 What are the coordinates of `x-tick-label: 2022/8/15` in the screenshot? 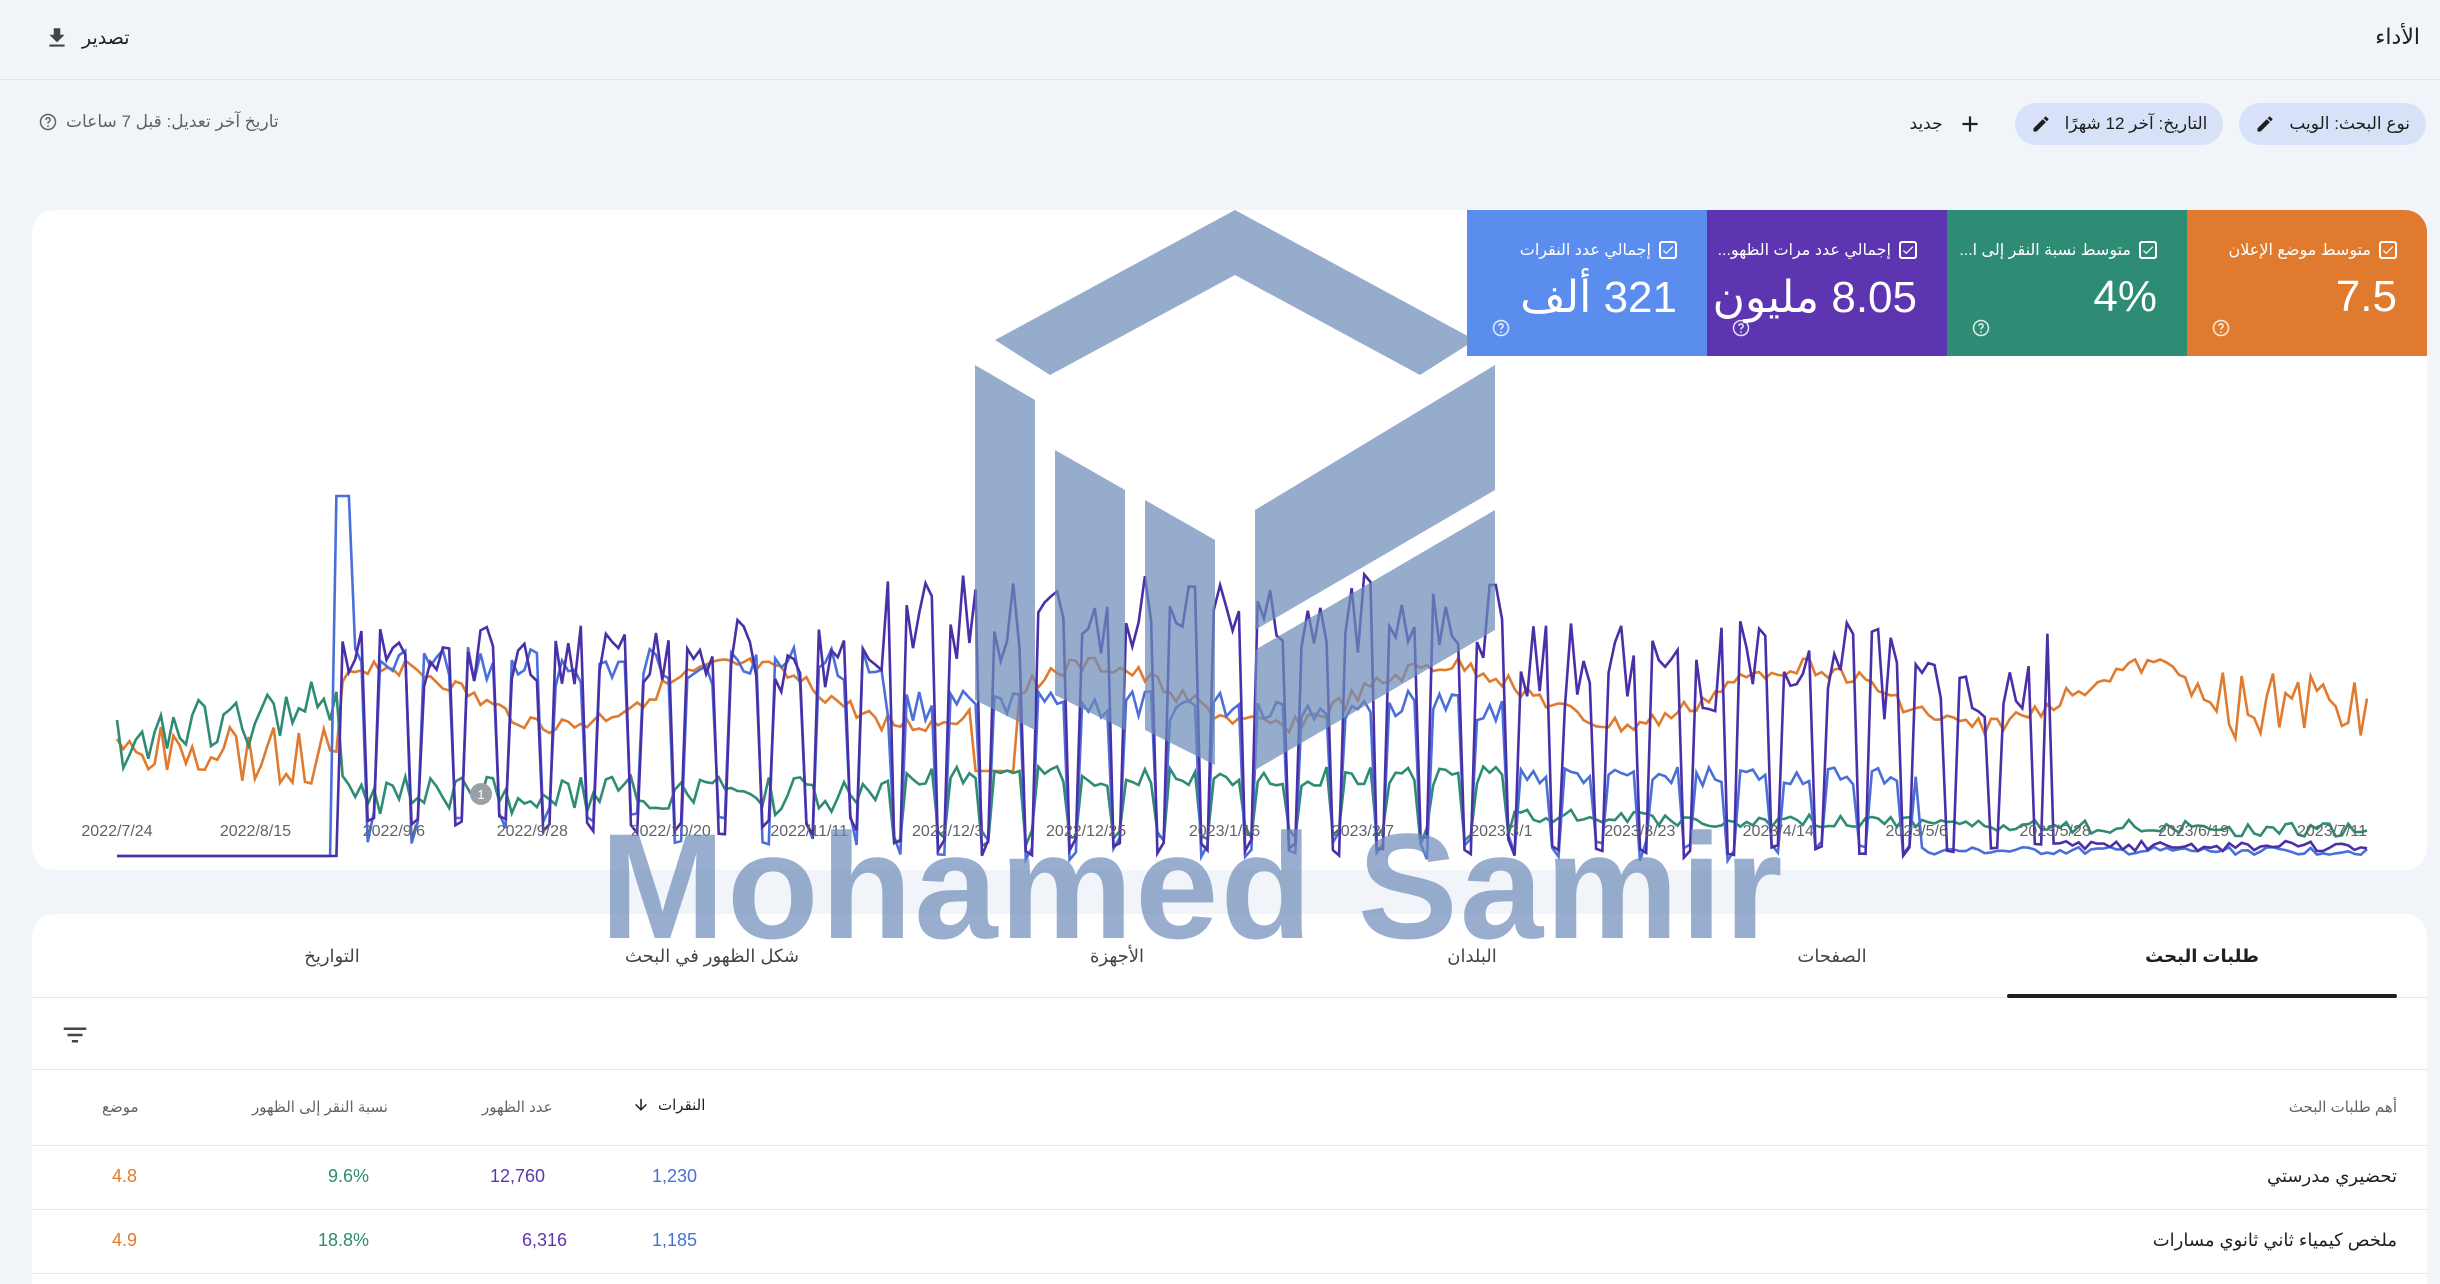 It's located at (255, 831).